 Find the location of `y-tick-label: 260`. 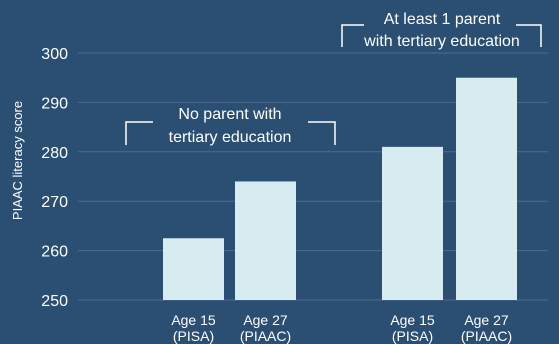

y-tick-label: 260 is located at coordinates (54, 252).